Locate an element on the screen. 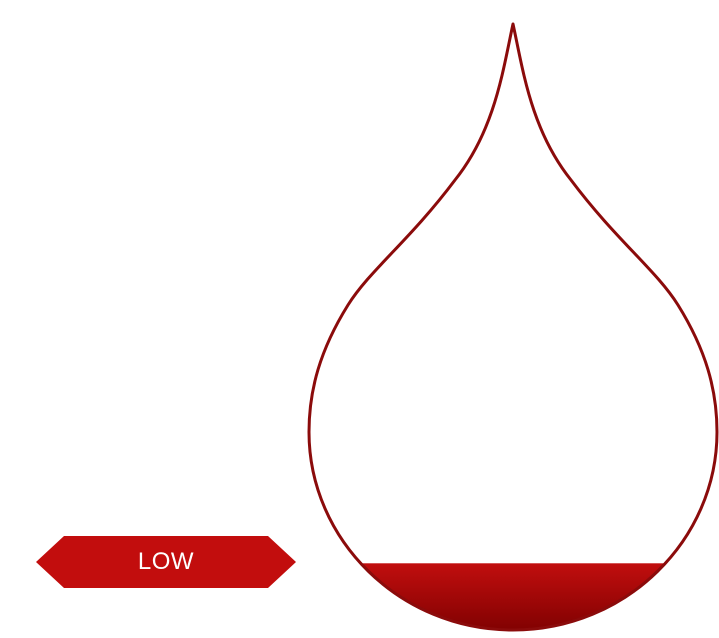  level-badge: LOW is located at coordinates (166, 562).